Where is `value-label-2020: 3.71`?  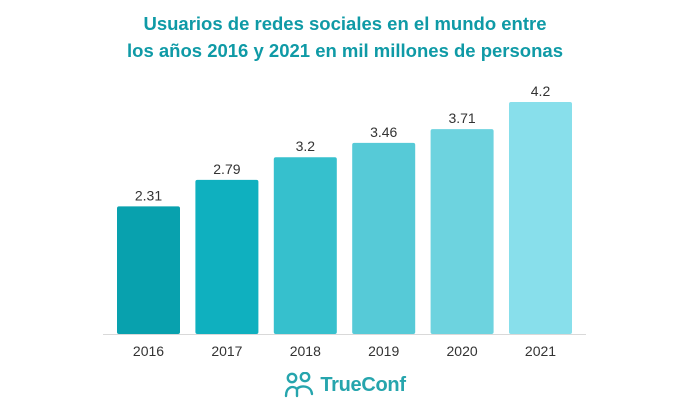
value-label-2020: 3.71 is located at coordinates (461, 118).